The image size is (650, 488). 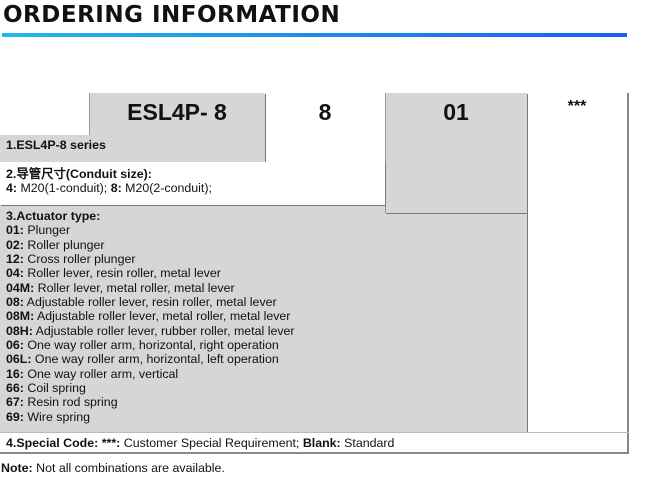 I want to click on actuator-item: 02: Roller plunger, so click(x=150, y=245).